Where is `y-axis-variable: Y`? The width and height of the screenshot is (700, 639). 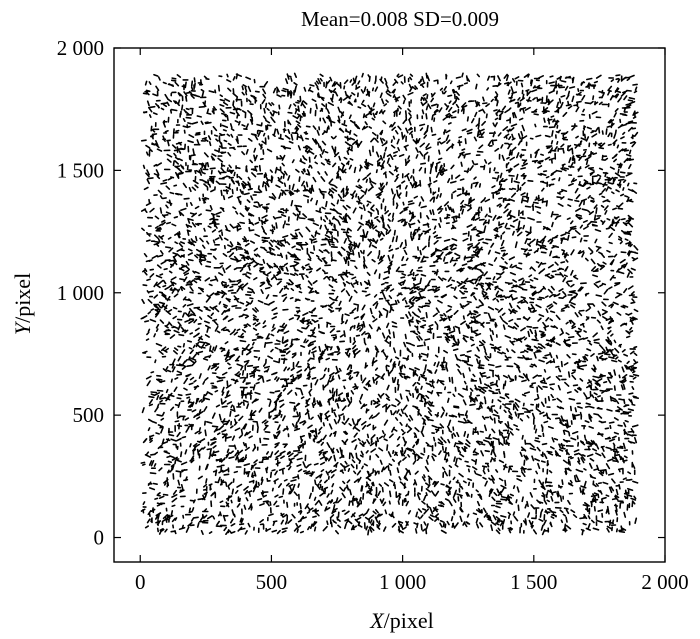 y-axis-variable: Y is located at coordinates (22, 327).